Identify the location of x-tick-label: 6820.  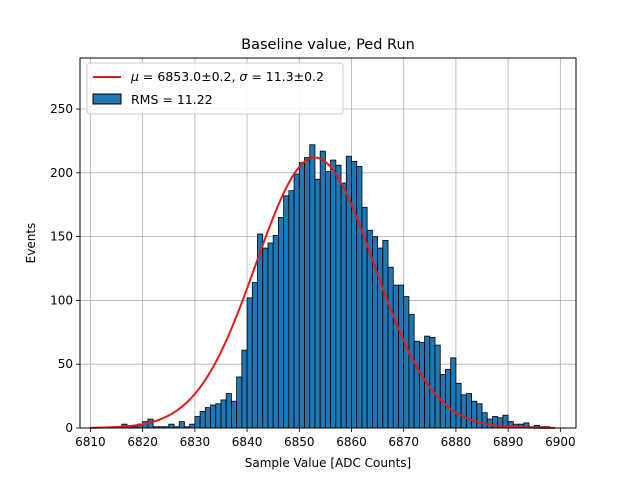
(142, 442).